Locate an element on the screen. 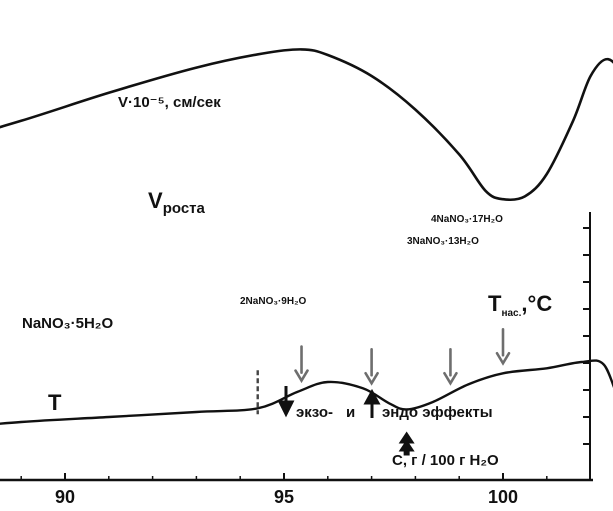 Image resolution: width=613 pixels, height=511 pixels. legend-endo-arrow is located at coordinates (372, 403).